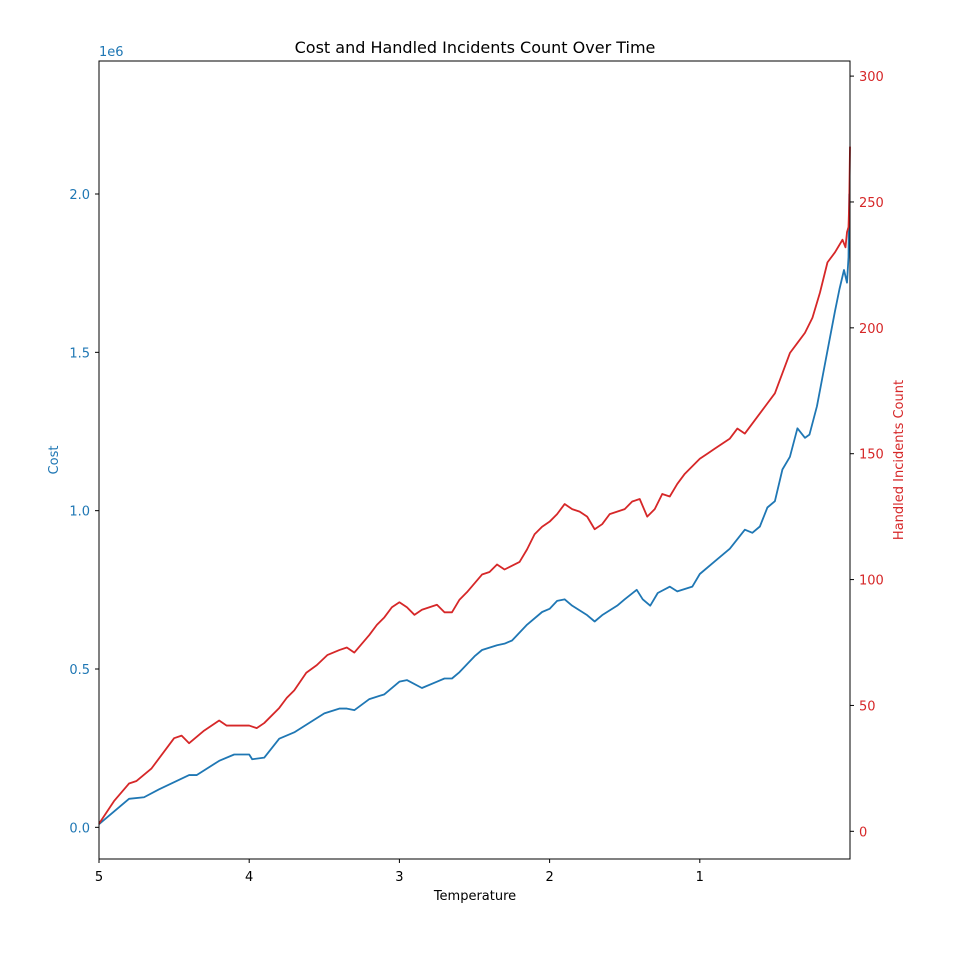 This screenshot has height=978, width=956. I want to click on y-axis-left-label: Cost, so click(54, 460).